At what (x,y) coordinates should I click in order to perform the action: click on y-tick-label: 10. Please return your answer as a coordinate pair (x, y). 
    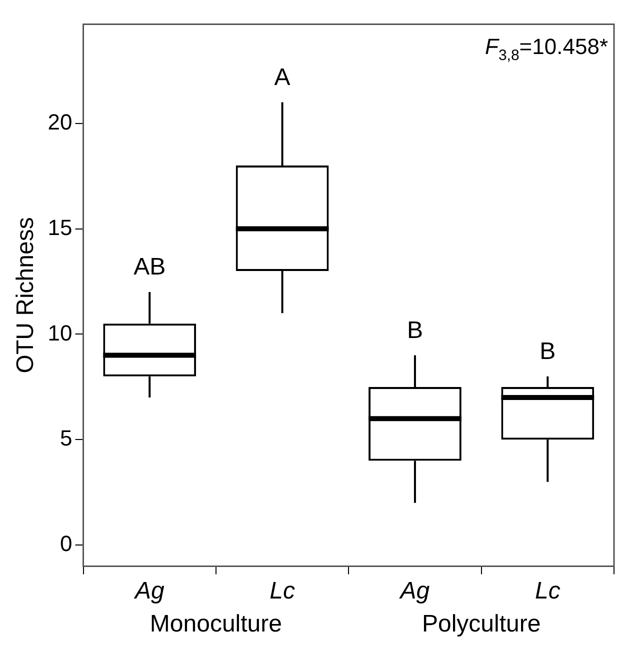
    Looking at the image, I should click on (60, 333).